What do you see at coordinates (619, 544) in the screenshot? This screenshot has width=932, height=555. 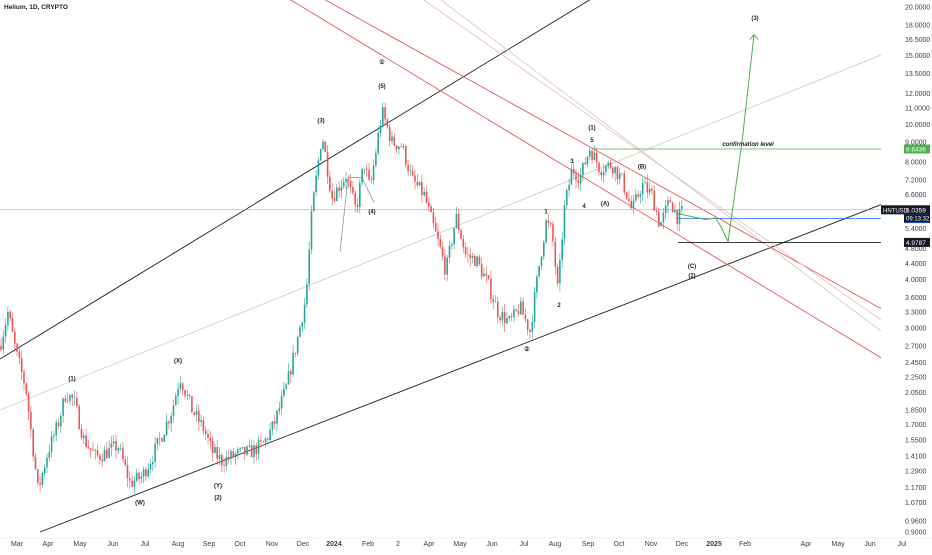 I see `x-tick-label: Oct` at bounding box center [619, 544].